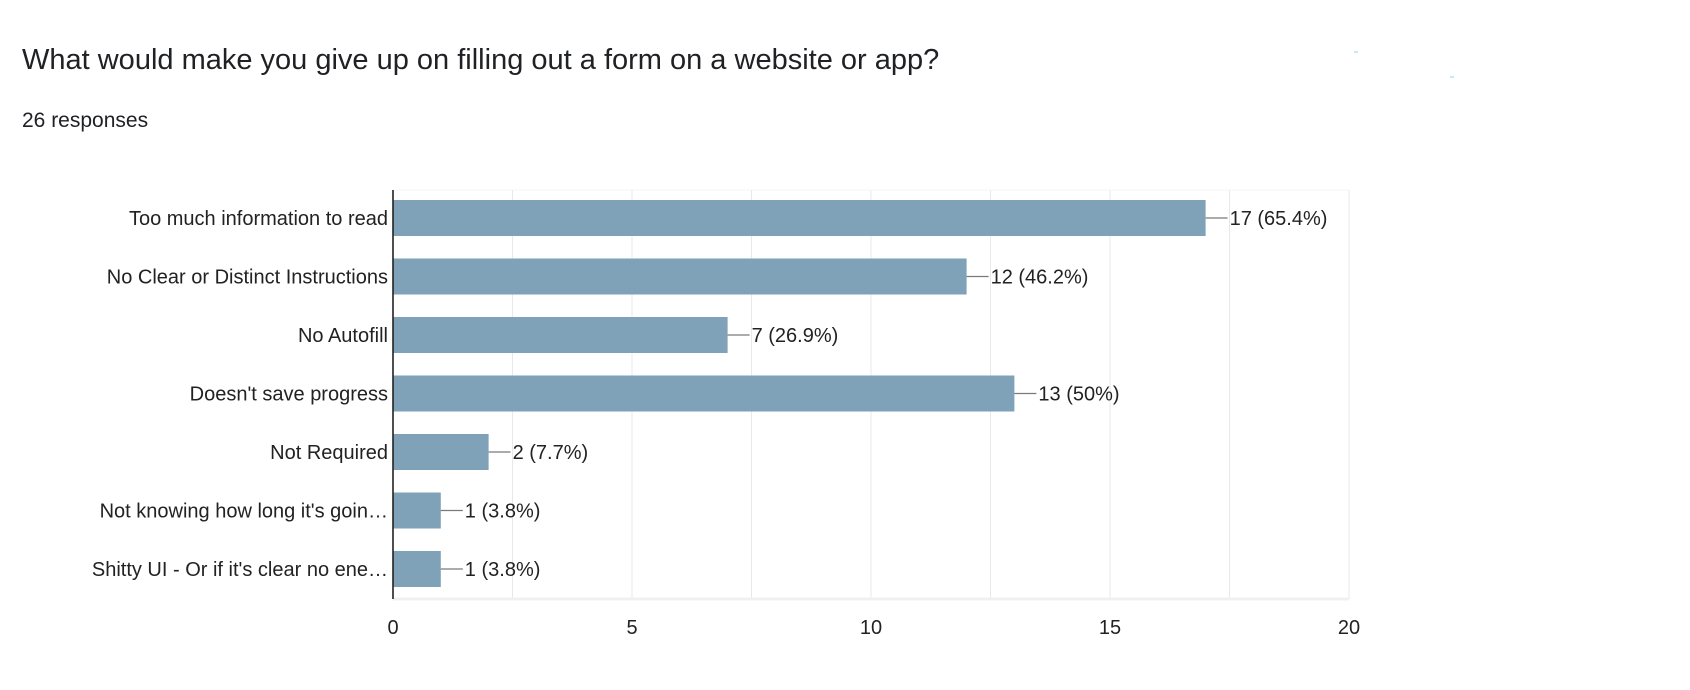  I want to click on category-label: Too much information to read, so click(258, 219).